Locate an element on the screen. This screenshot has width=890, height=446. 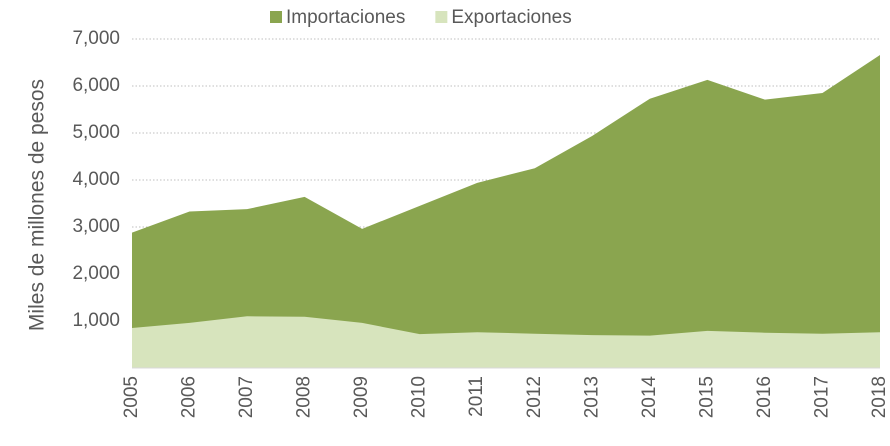
y-tick-label: 6,000 is located at coordinates (96, 85).